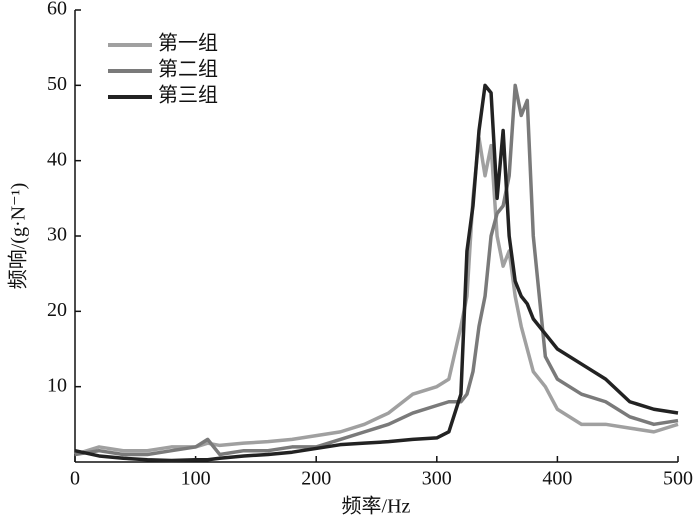 The image size is (700, 525). Describe the element at coordinates (678, 479) in the screenshot. I see `x-tick-label: 500` at that location.